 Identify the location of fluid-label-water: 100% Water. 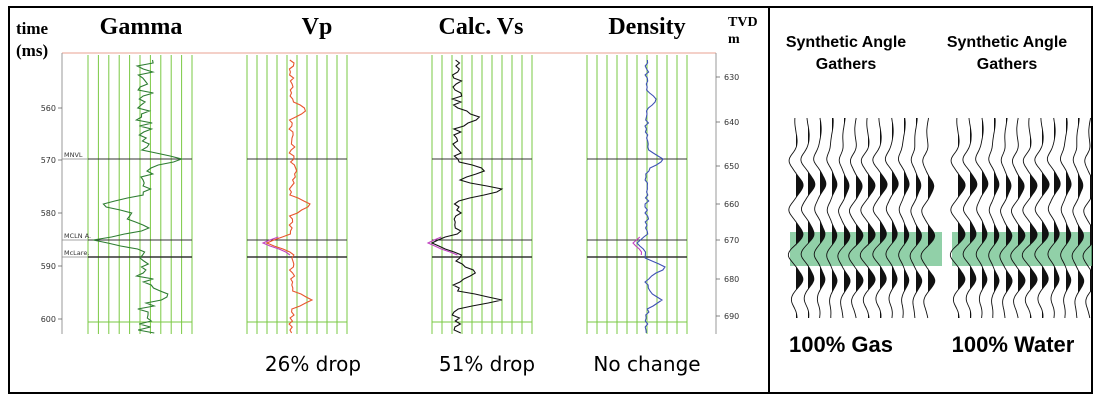
(1013, 344).